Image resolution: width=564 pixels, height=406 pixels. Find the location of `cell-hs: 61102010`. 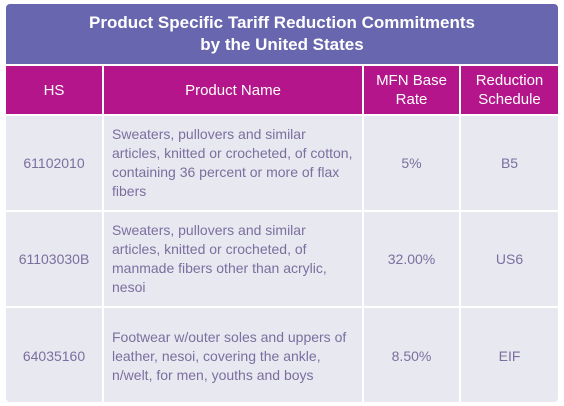

cell-hs: 61102010 is located at coordinates (55, 162).